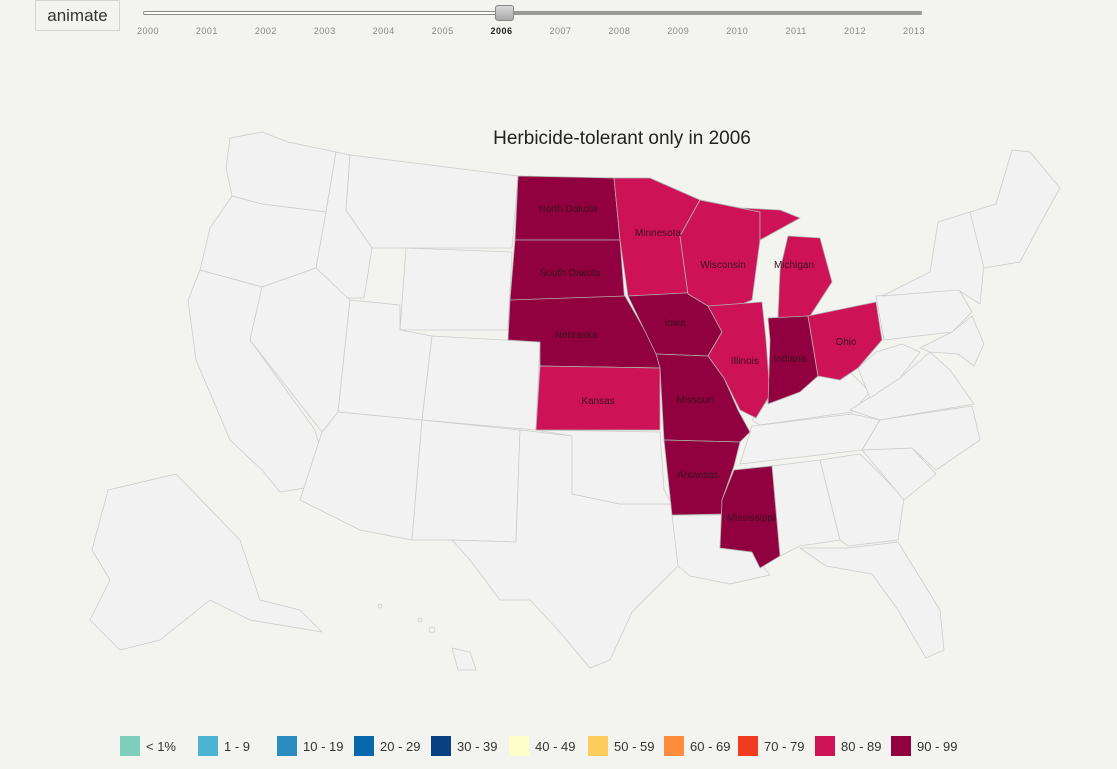 This screenshot has height=769, width=1117. What do you see at coordinates (619, 31) in the screenshot?
I see `year-tick-2008: 2008` at bounding box center [619, 31].